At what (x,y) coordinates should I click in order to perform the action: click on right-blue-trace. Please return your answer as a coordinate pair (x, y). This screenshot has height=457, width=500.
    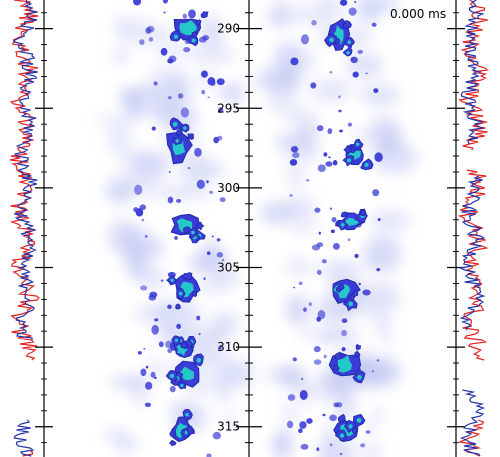
    Looking at the image, I should click on (472, 228).